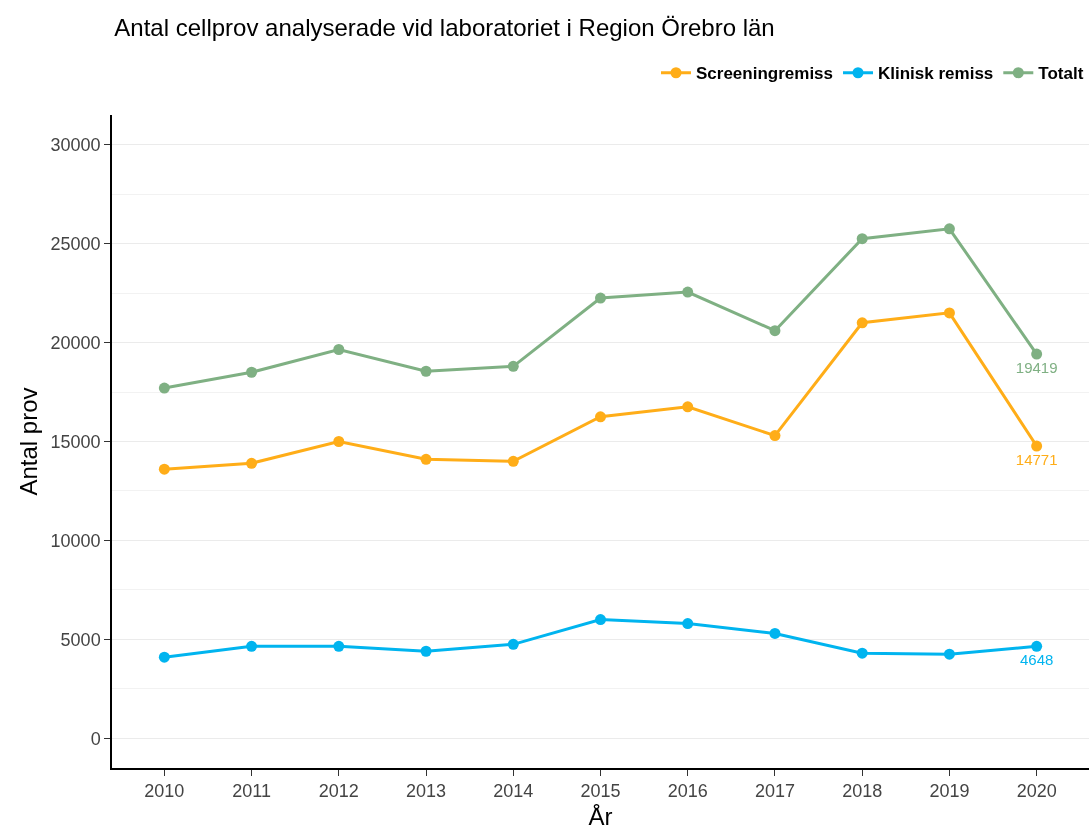 The image size is (1089, 838). What do you see at coordinates (1036, 460) in the screenshot?
I see `data-label: 14771` at bounding box center [1036, 460].